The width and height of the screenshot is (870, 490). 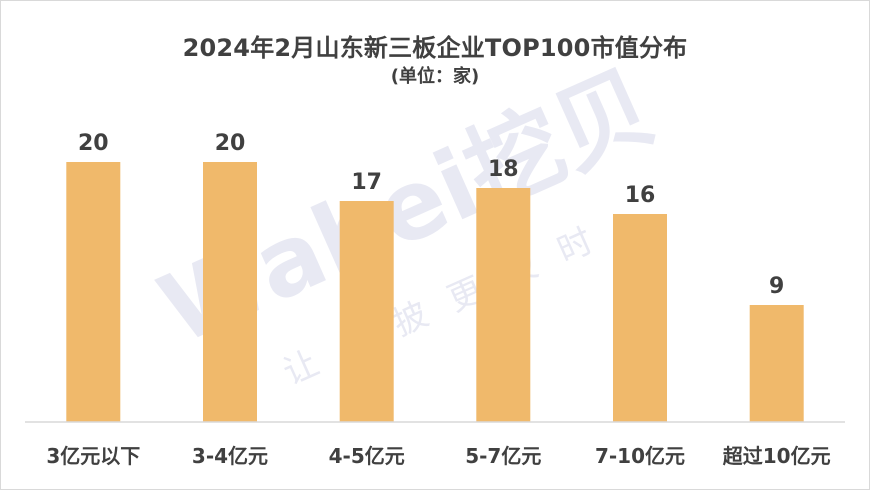 What do you see at coordinates (93, 143) in the screenshot?
I see `data-label-0: 20` at bounding box center [93, 143].